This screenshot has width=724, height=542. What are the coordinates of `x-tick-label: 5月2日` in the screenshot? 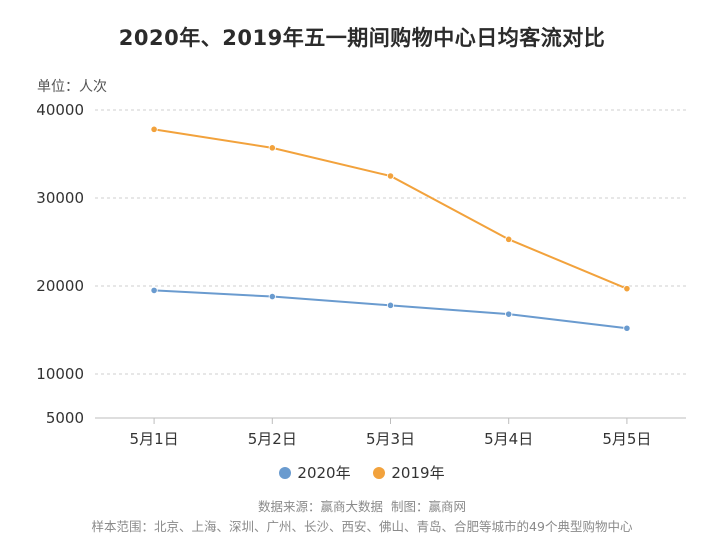 It's located at (272, 439).